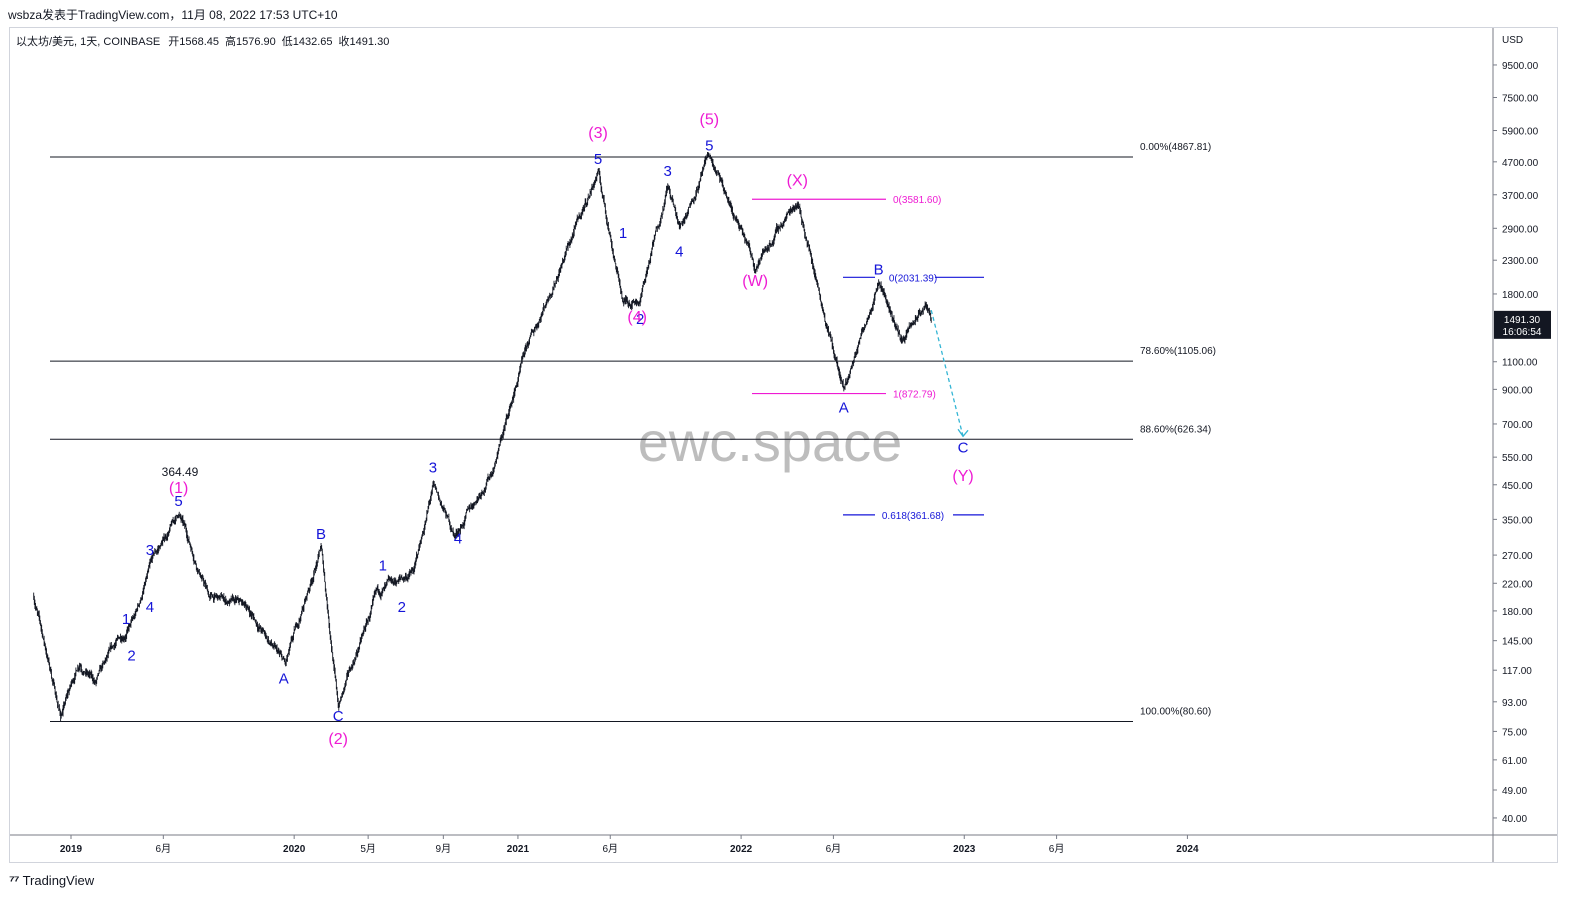 The width and height of the screenshot is (1595, 913). Describe the element at coordinates (1517, 556) in the screenshot. I see `price-tick-label: 270.00` at that location.